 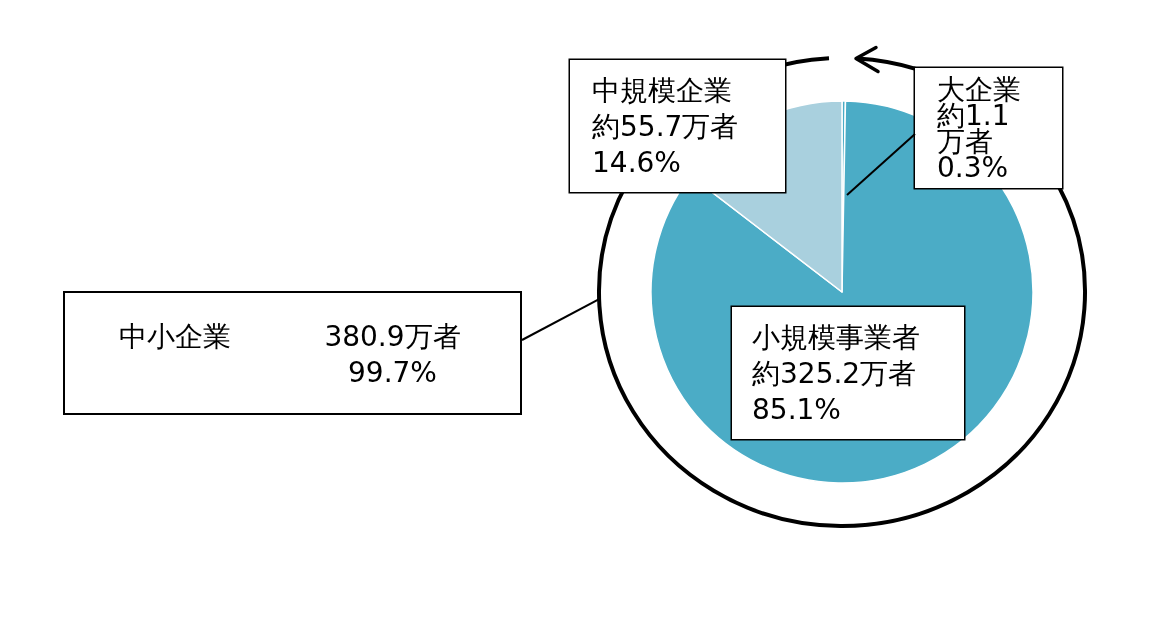 I want to click on data-label: 約325.2万者 85.1%, so click(x=834, y=391).